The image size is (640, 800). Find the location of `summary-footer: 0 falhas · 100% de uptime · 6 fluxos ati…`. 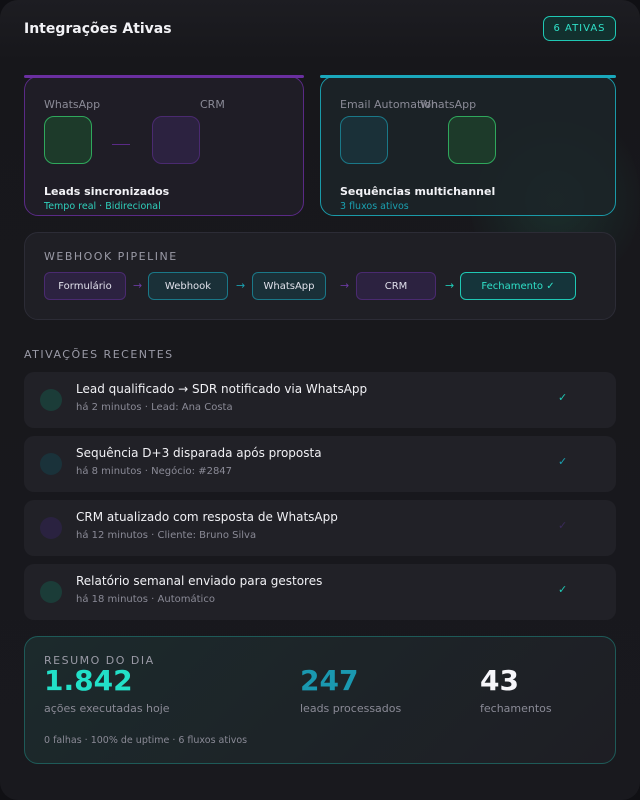

summary-footer: 0 falhas · 100% de uptime · 6 fluxos ati… is located at coordinates (146, 740).